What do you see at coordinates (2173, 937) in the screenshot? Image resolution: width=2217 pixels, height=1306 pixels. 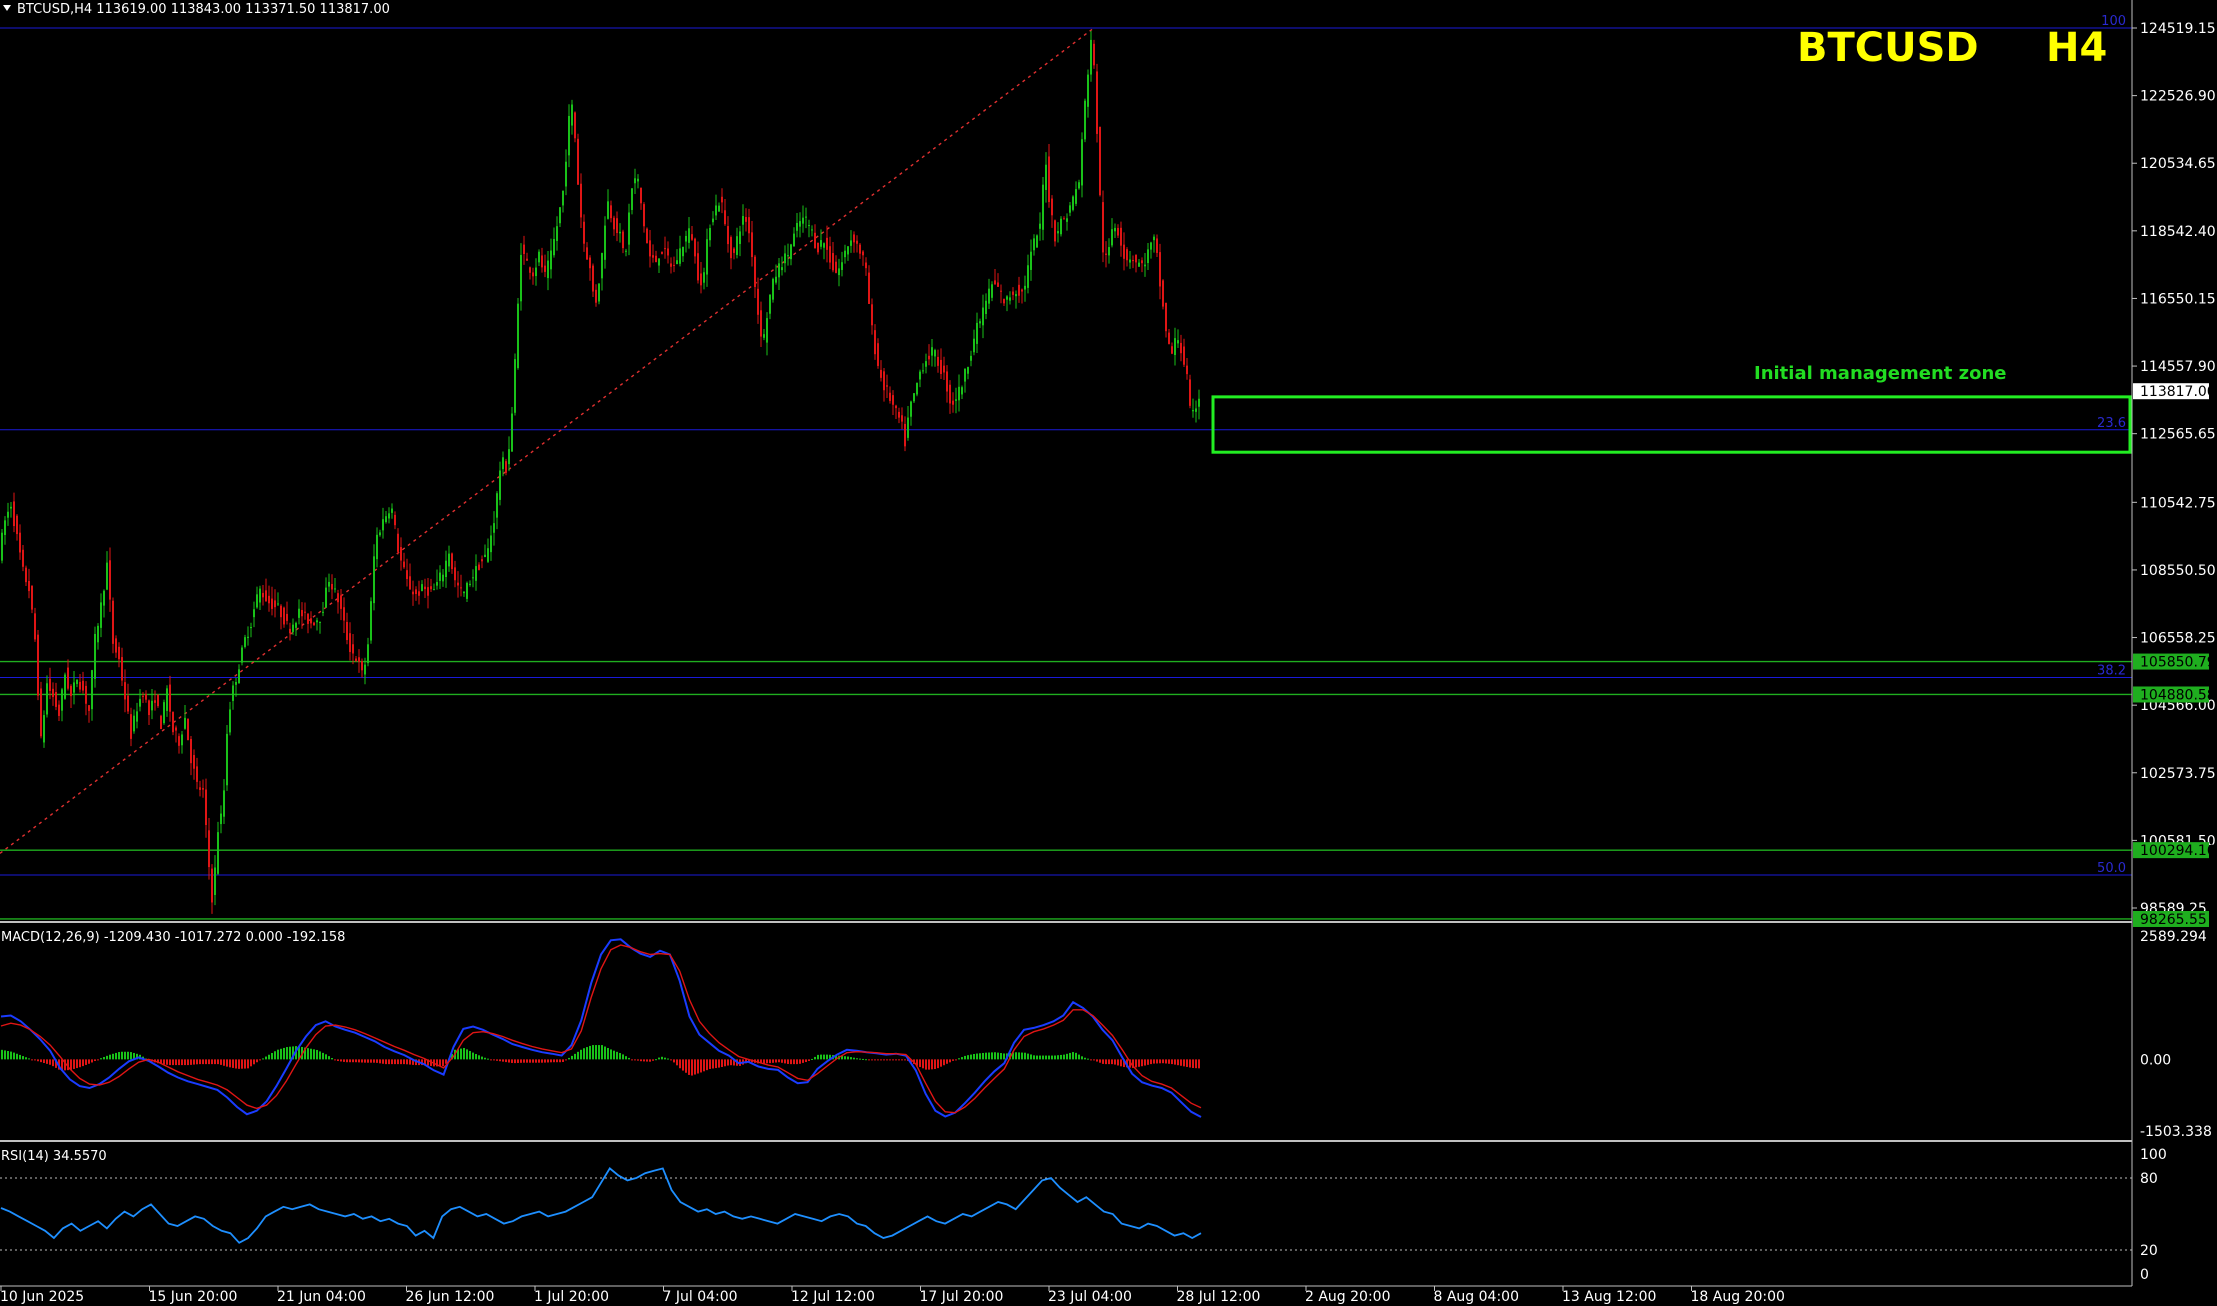 I see `macd-tick-label: 2589.294` at bounding box center [2173, 937].